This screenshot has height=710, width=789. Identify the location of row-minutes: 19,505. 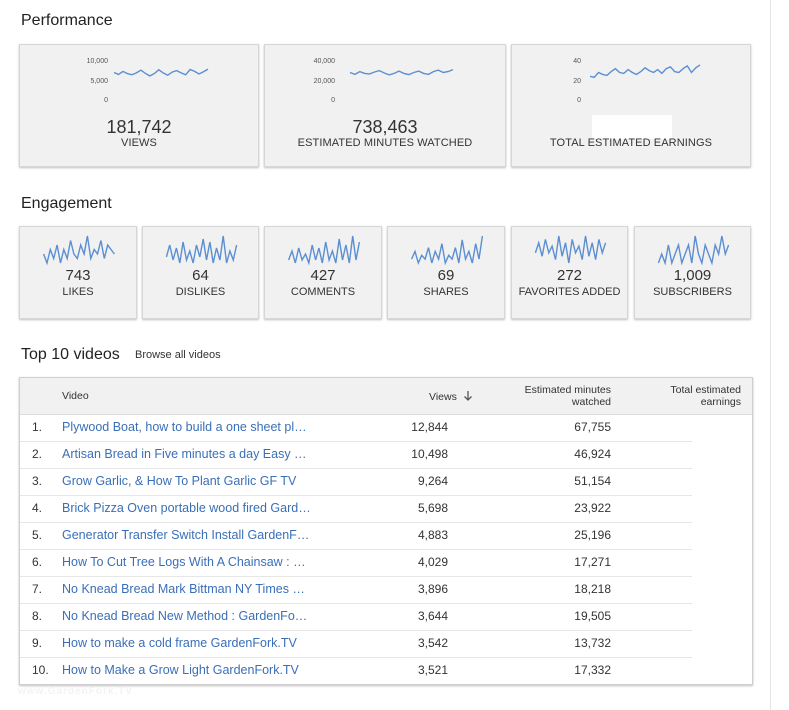
(592, 616).